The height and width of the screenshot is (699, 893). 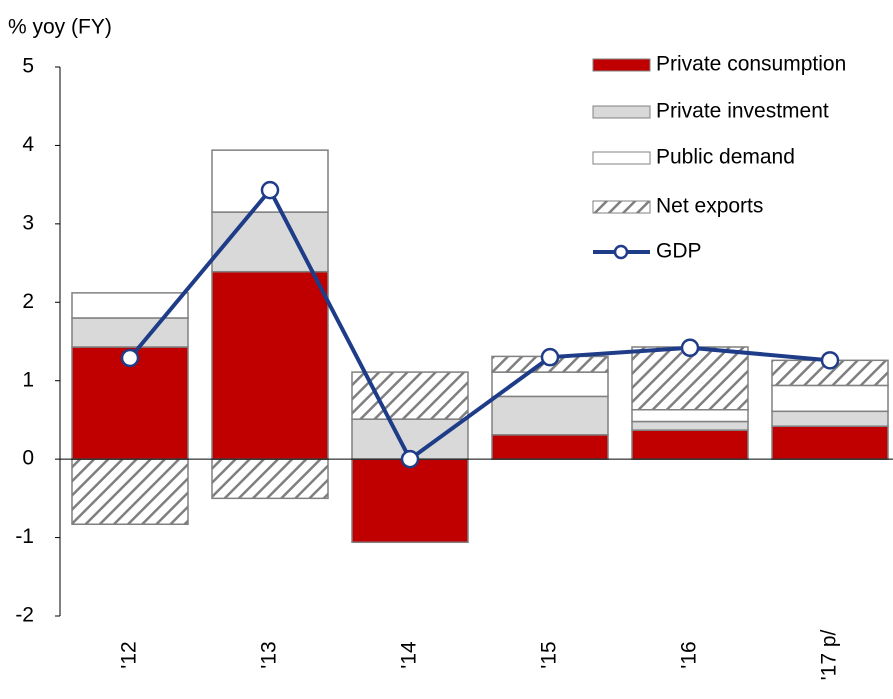 I want to click on legend-label: GDP, so click(x=679, y=251).